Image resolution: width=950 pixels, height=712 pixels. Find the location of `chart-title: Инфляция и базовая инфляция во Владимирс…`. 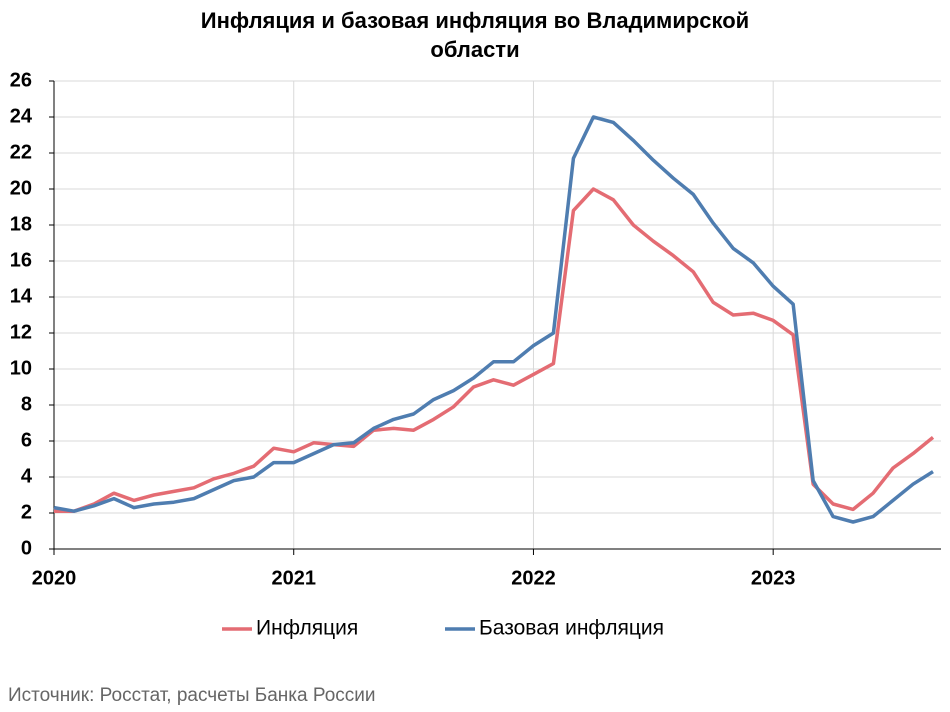

chart-title: Инфляция и базовая инфляция во Владимирс… is located at coordinates (475, 35).